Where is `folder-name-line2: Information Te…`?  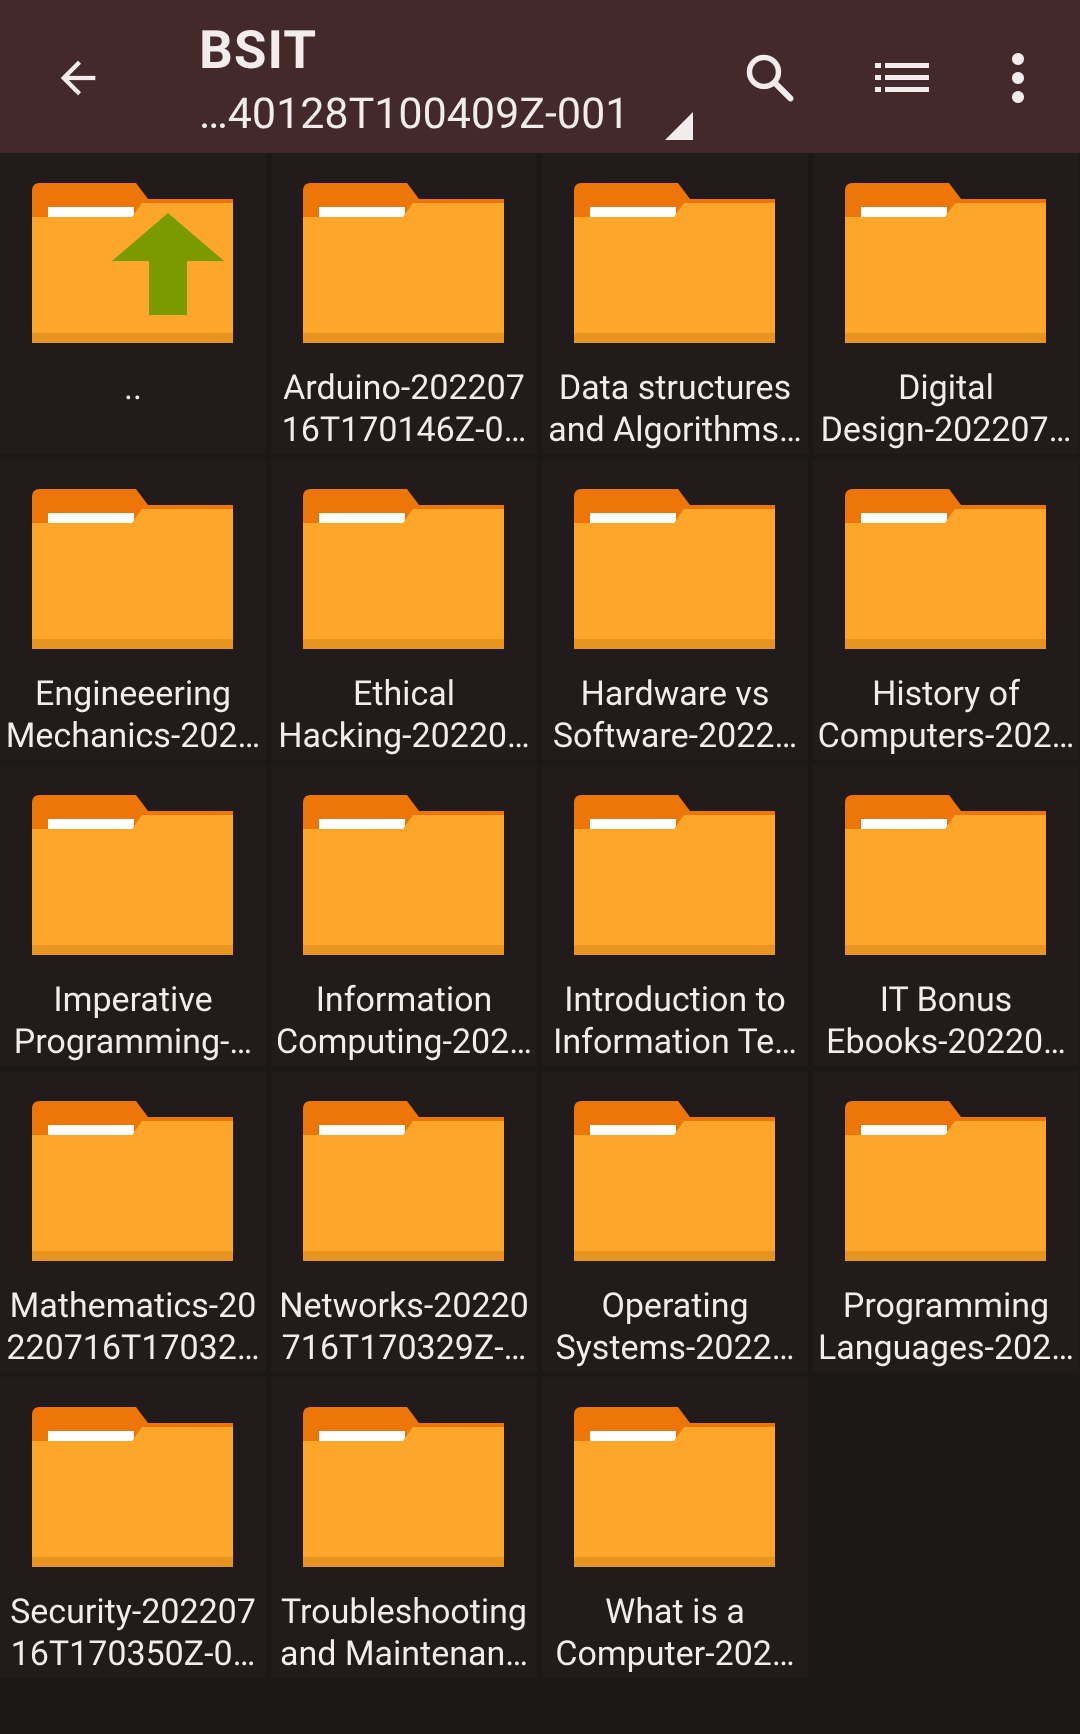
folder-name-line2: Information Te… is located at coordinates (675, 1042).